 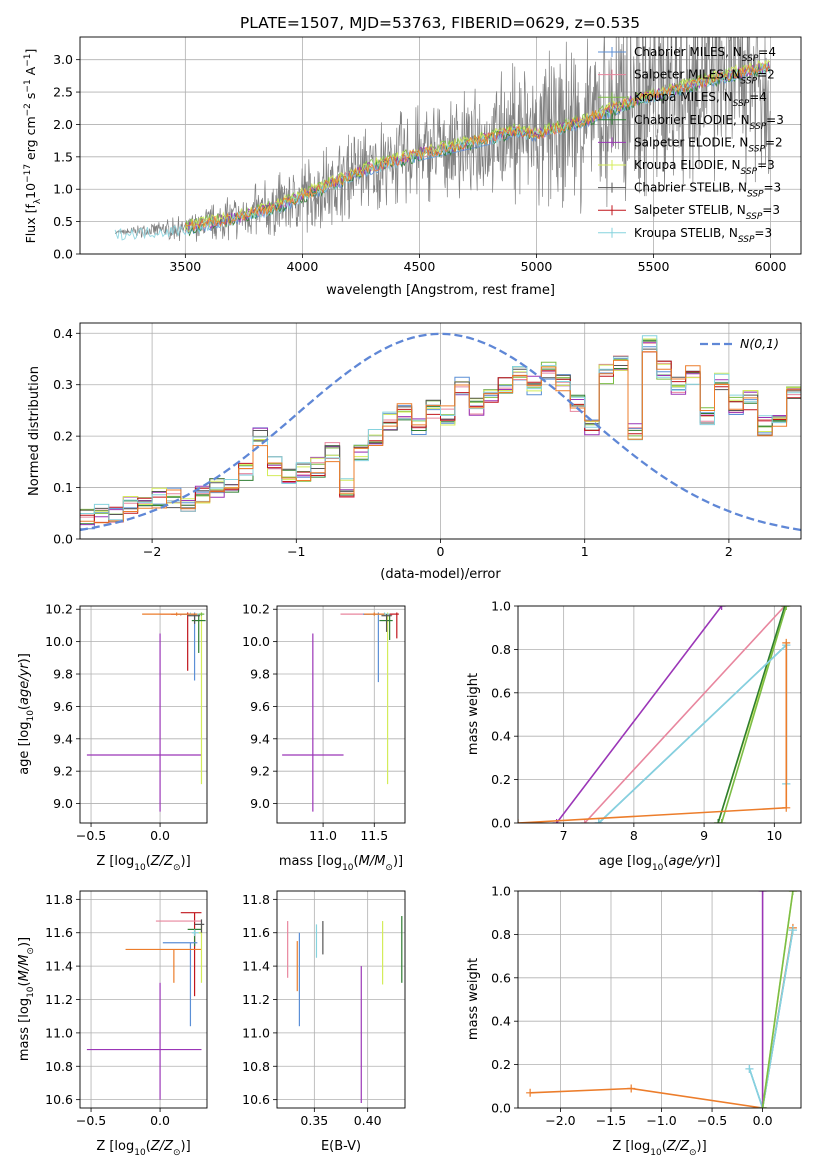 What do you see at coordinates (63, 384) in the screenshot?
I see `y-tick-label: 0.3` at bounding box center [63, 384].